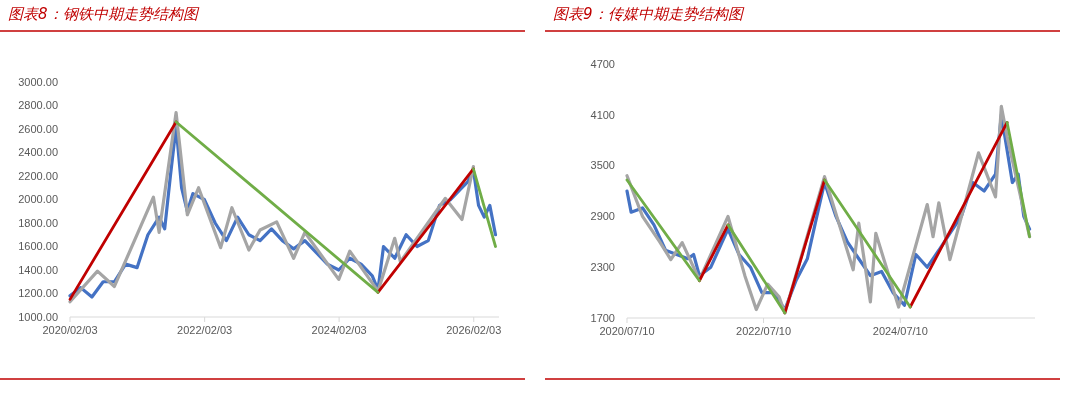  I want to click on x-tick-label: 2026/02/03, so click(474, 330).